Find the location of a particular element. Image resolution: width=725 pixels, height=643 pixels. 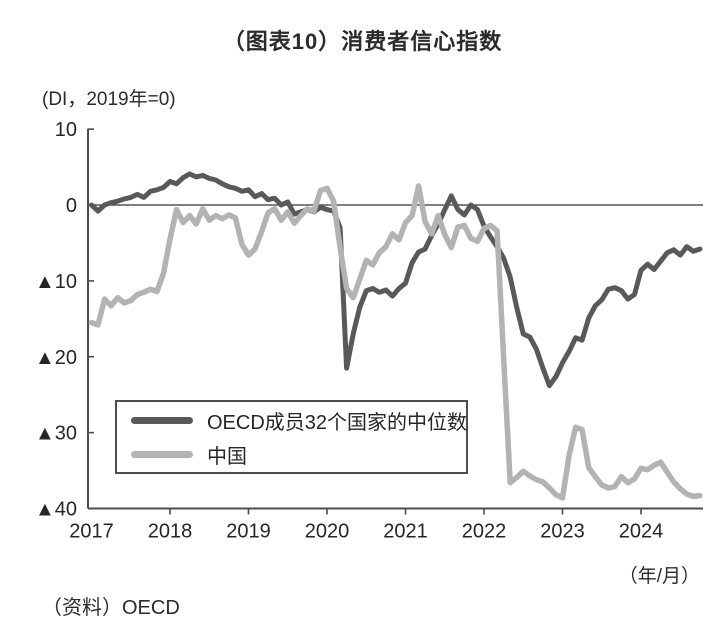

oecd-series-label: OECD成员32个国家的中位数 is located at coordinates (337, 422).